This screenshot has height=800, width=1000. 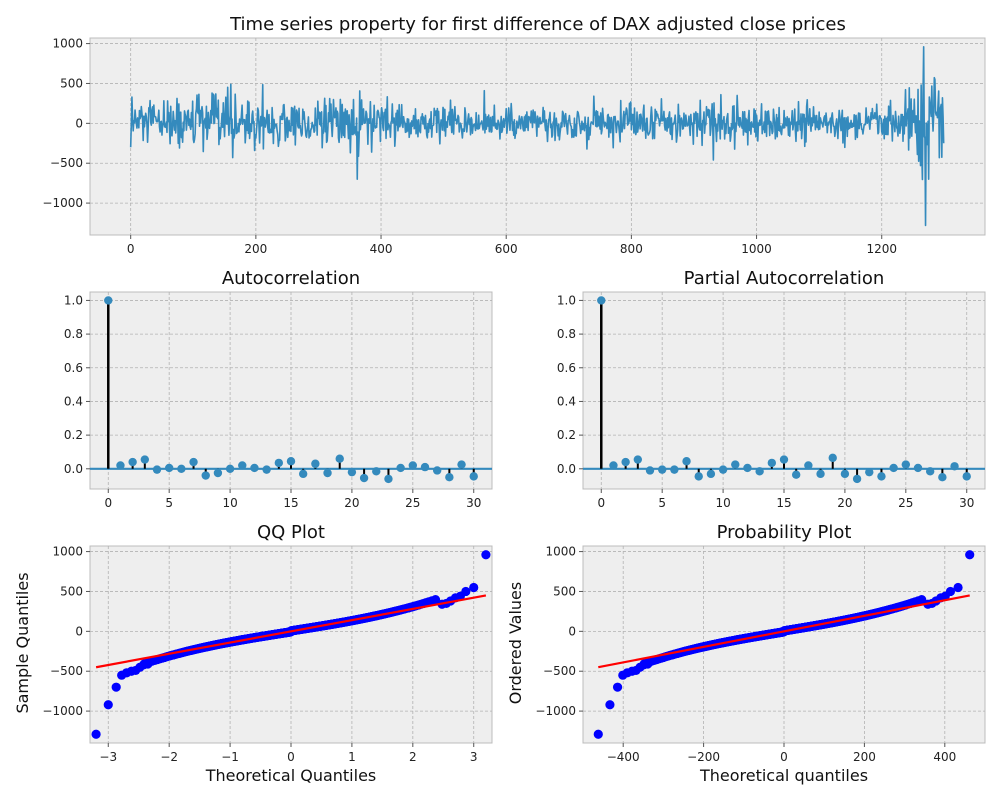 I want to click on ts-x-tick-label: 1200, so click(x=881, y=249).